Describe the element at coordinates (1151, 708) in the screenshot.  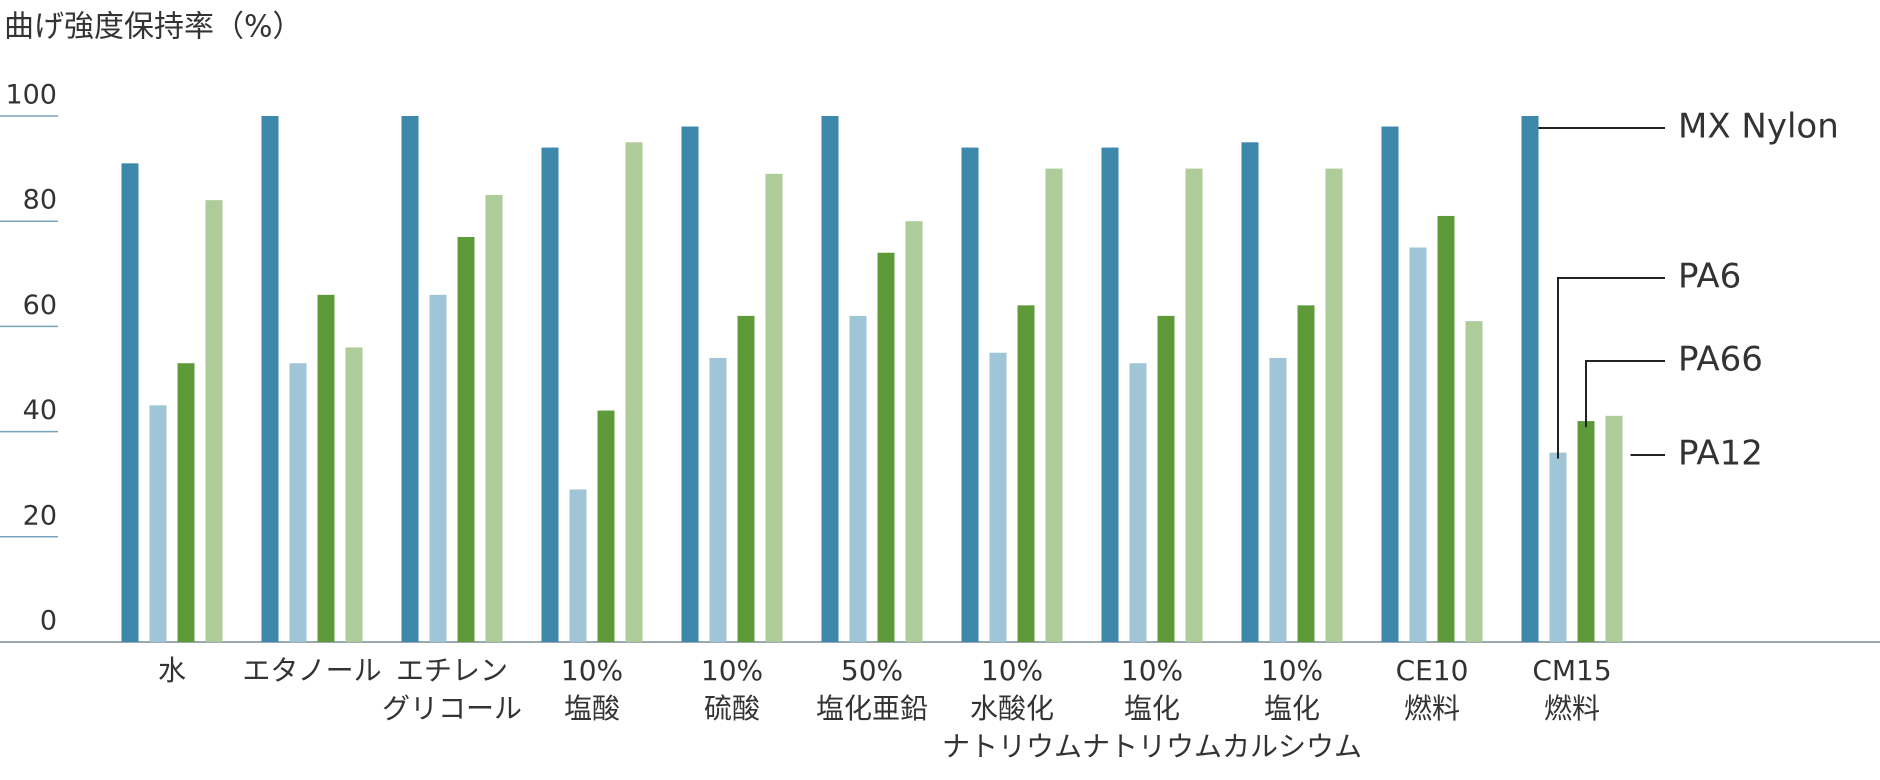
I see `x-tick-label: 10% 塩化 ナトリウム` at that location.